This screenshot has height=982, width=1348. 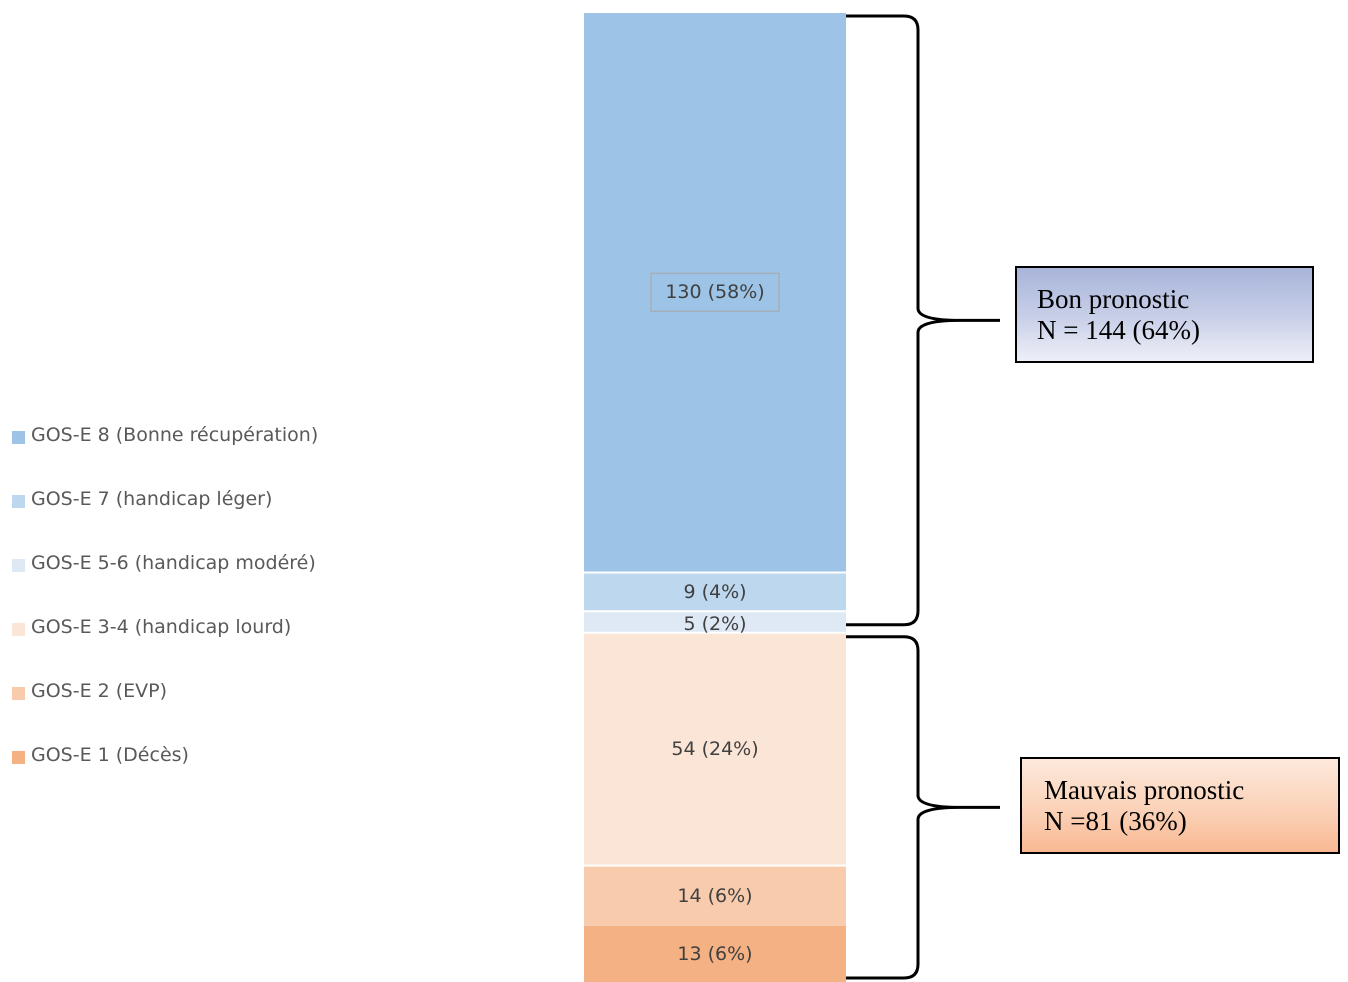 I want to click on bar-segment-gos-e-3-4-handicap-lourd, so click(x=715, y=749).